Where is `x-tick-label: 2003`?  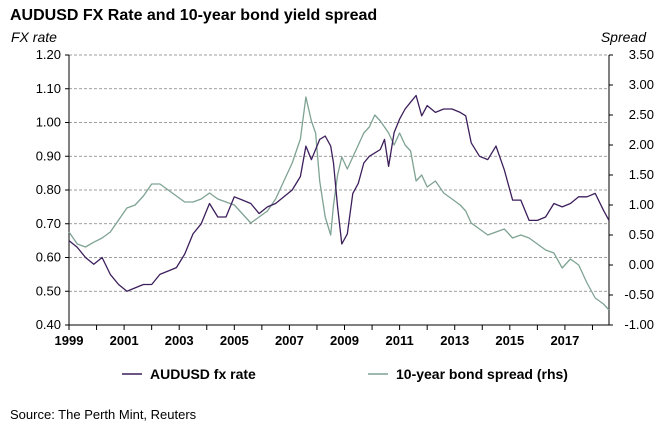 x-tick-label: 2003 is located at coordinates (179, 340).